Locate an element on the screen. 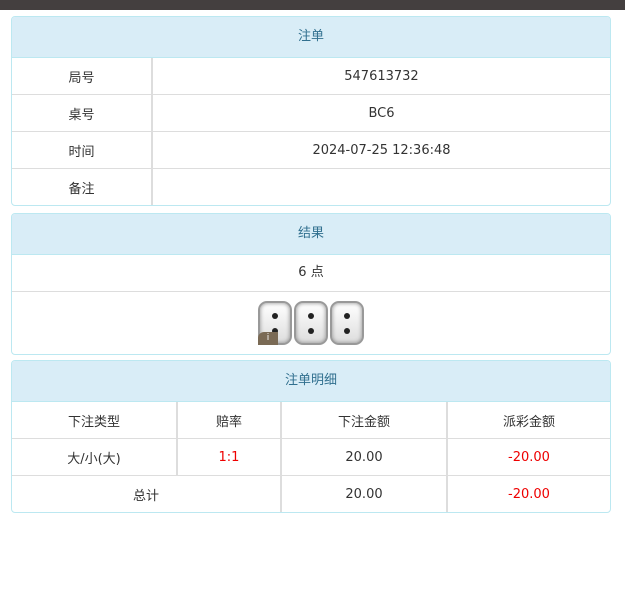 This screenshot has height=602, width=625. table-row: 局号 547613732 is located at coordinates (311, 76).